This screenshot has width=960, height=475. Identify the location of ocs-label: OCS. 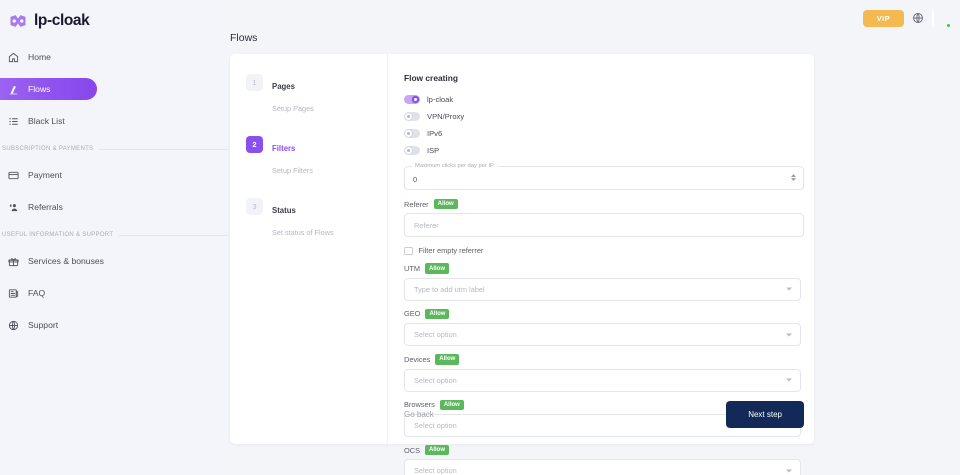
(412, 450).